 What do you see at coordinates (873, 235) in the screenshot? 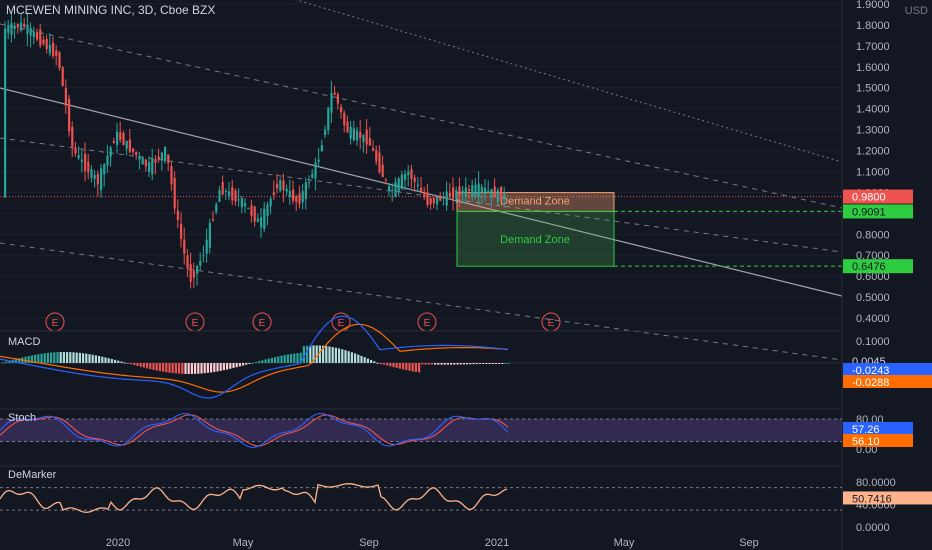
I see `price-tick-label: 0.8000` at bounding box center [873, 235].